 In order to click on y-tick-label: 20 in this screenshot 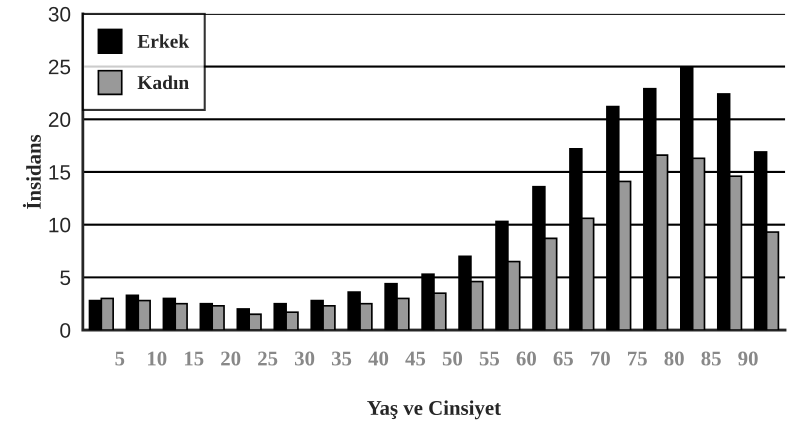, I will do `click(59, 120)`.